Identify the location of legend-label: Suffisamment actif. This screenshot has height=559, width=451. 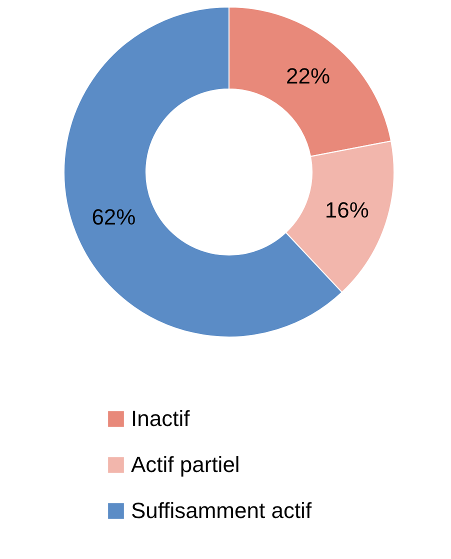
(221, 510).